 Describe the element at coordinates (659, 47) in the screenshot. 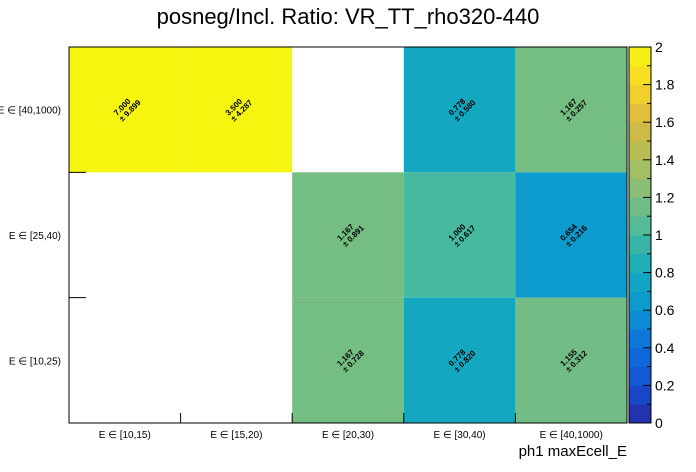

I see `color-scale-label: 2` at that location.